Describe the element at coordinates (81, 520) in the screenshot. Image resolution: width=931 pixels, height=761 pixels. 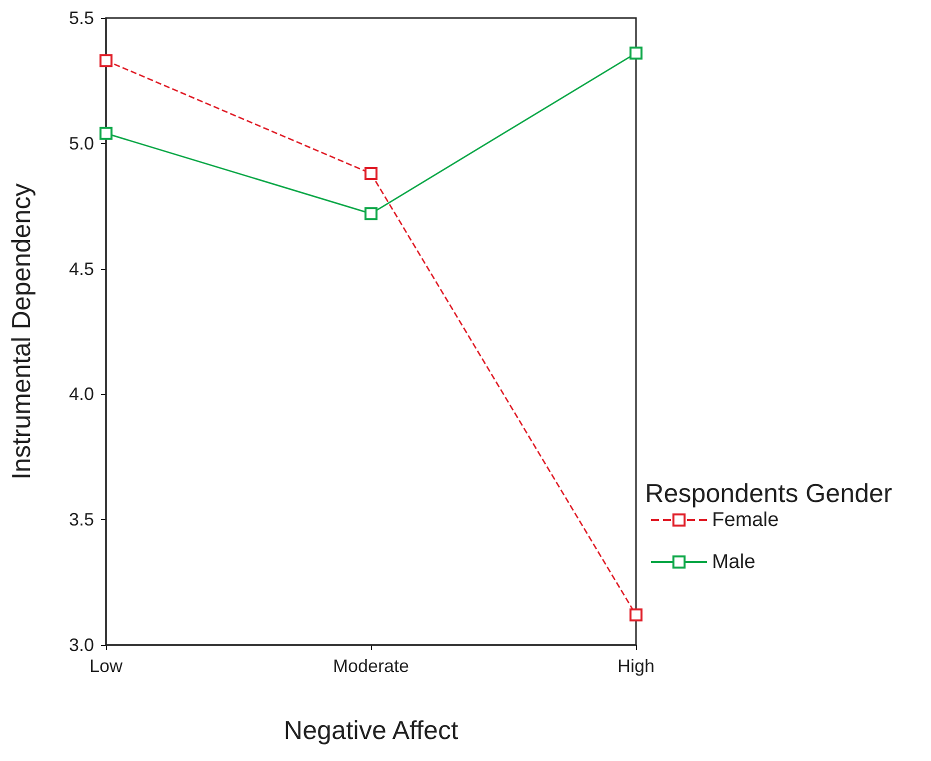
I see `y-tick-label: 3.5` at that location.